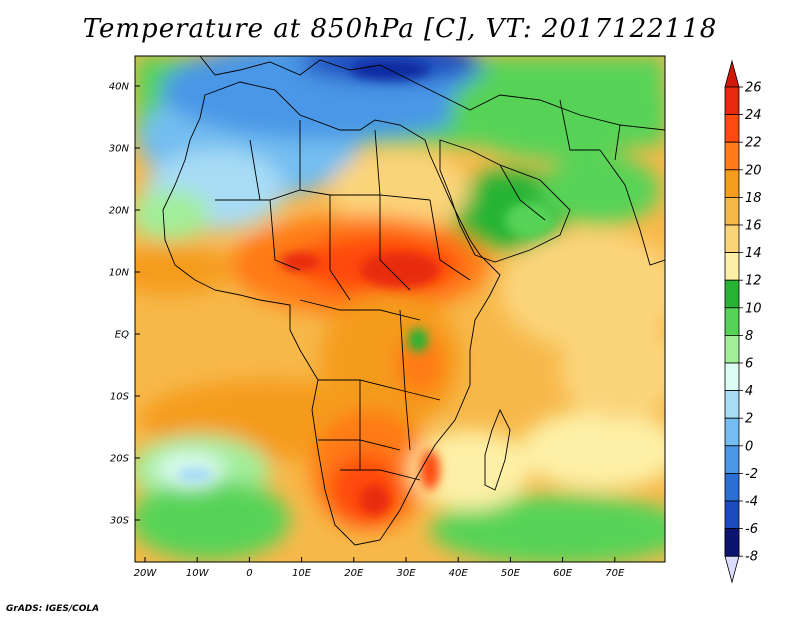  What do you see at coordinates (563, 573) in the screenshot?
I see `lon-label: 60E` at bounding box center [563, 573].